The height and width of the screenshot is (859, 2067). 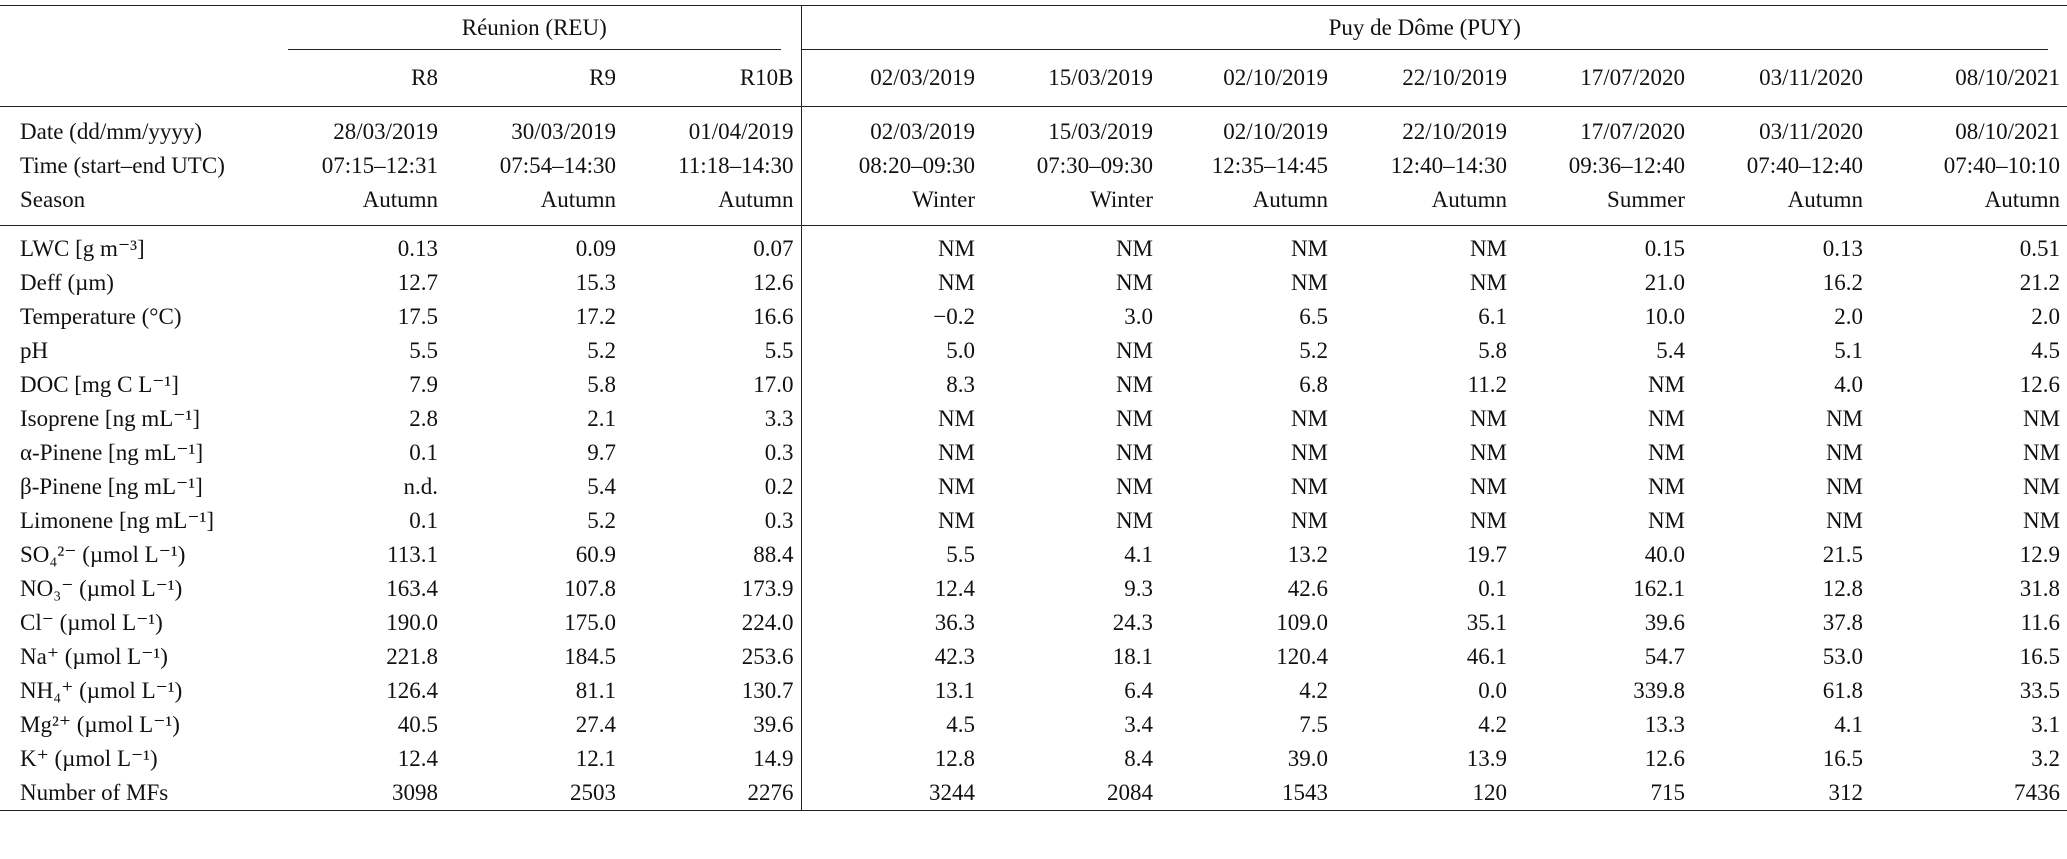 I want to click on cell: 0.07, so click(x=773, y=248).